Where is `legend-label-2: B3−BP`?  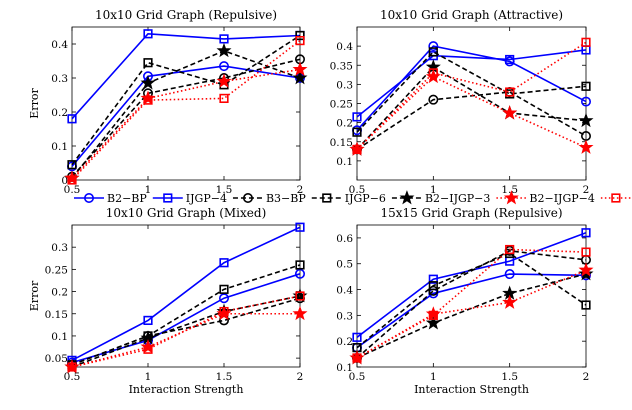
legend-label-2: B3−BP is located at coordinates (286, 198).